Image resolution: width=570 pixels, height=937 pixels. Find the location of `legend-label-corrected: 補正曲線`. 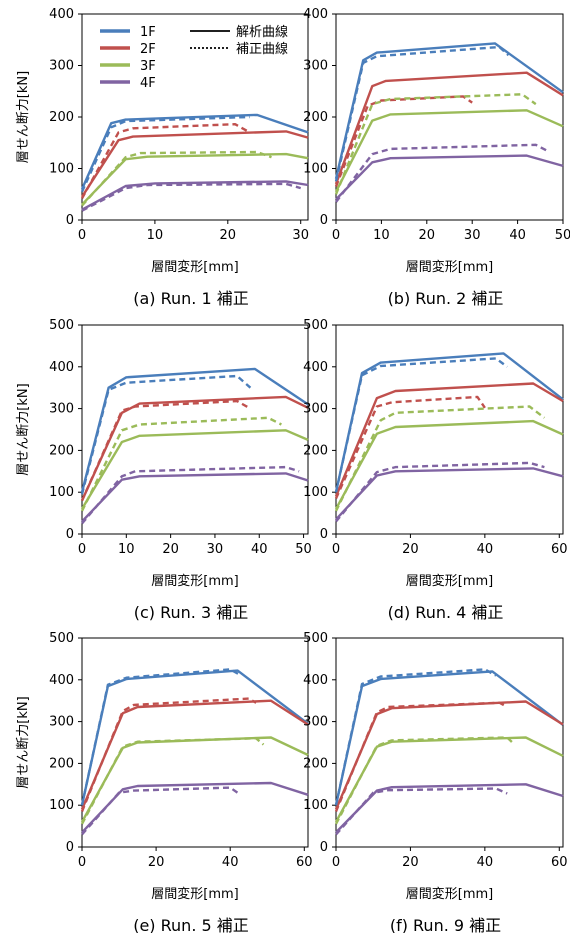

legend-label-corrected: 補正曲線 is located at coordinates (262, 49).